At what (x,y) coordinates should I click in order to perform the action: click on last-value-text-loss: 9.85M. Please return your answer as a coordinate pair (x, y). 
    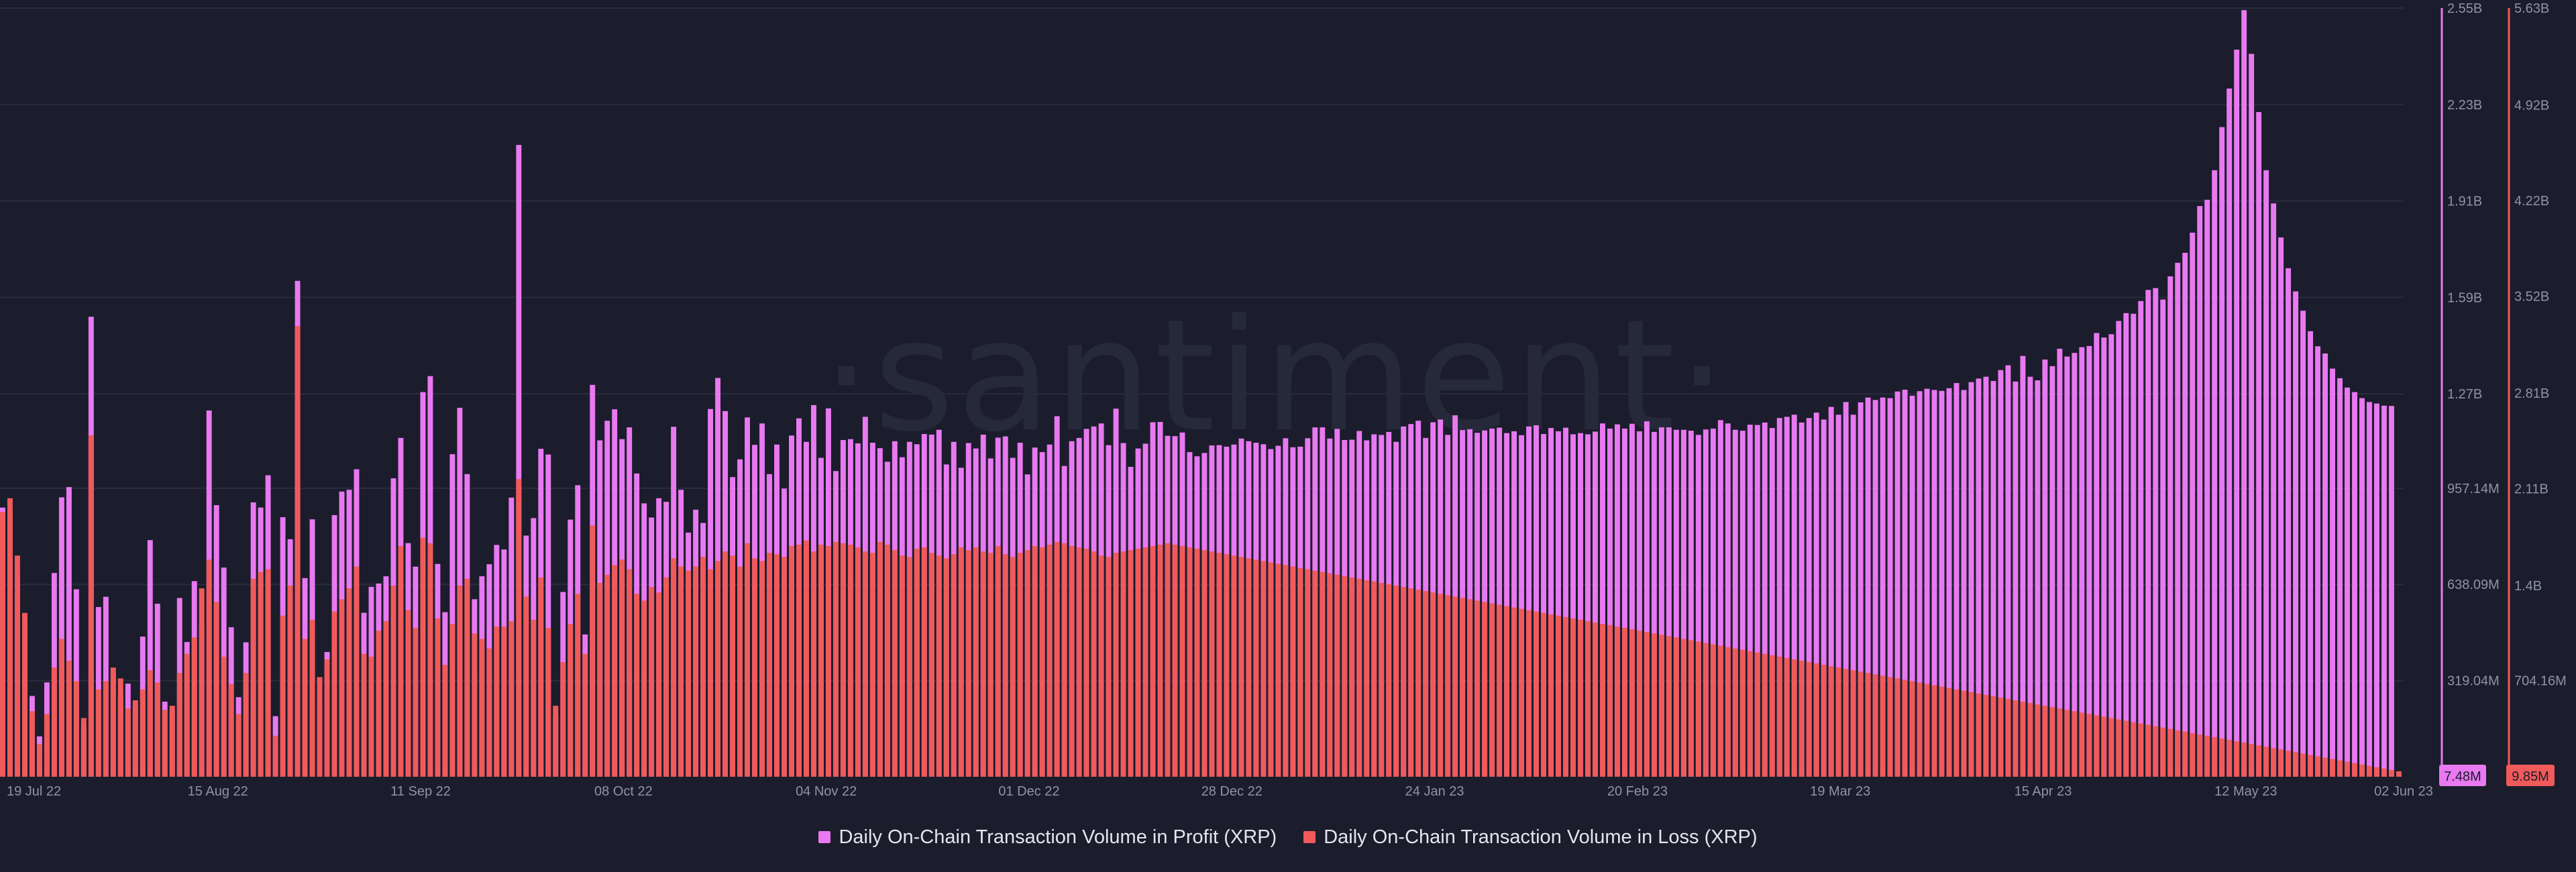
    Looking at the image, I should click on (2530, 776).